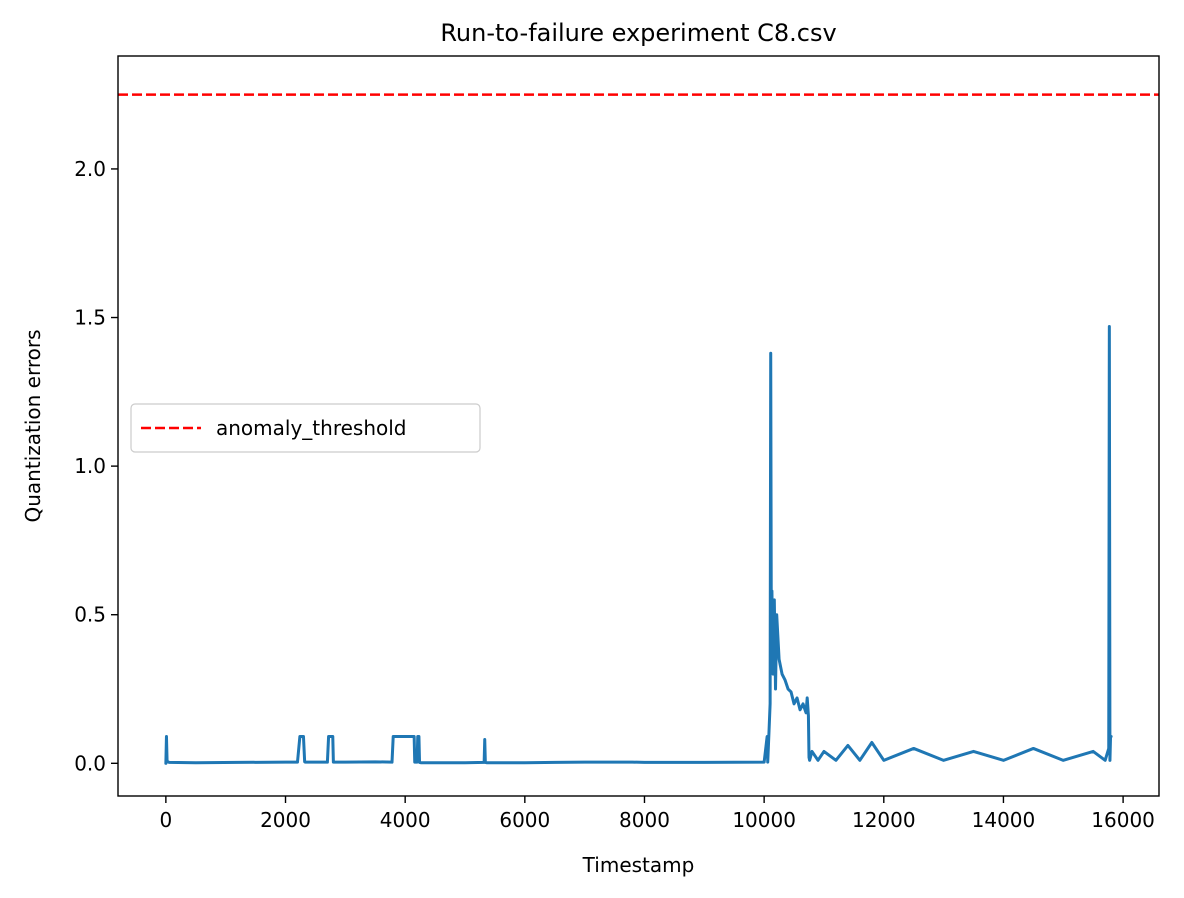 The height and width of the screenshot is (898, 1184). Describe the element at coordinates (405, 820) in the screenshot. I see `x-tick-label: 4000` at that location.